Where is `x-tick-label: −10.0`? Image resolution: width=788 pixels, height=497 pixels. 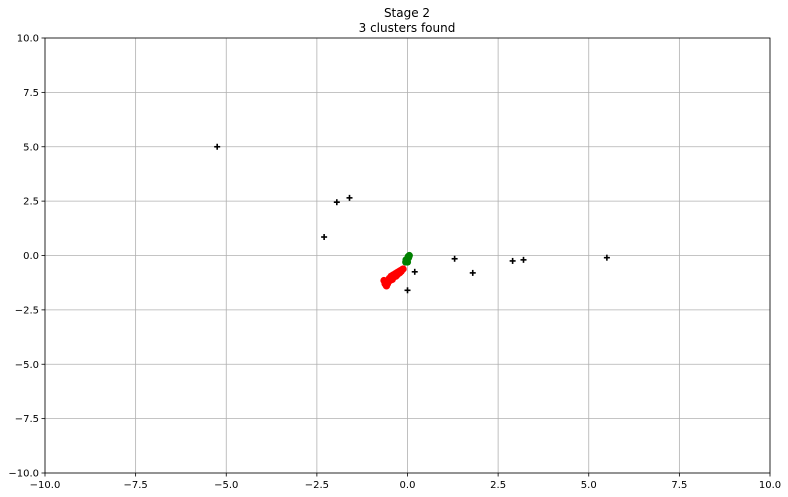 x-tick-label: −10.0 is located at coordinates (45, 485).